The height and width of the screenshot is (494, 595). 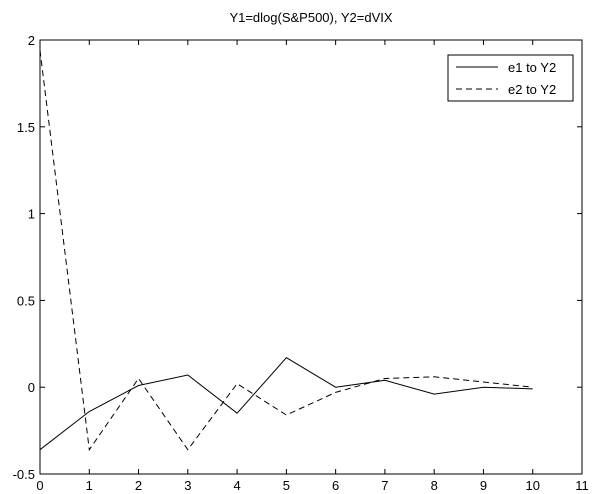 What do you see at coordinates (384, 485) in the screenshot?
I see `x-tick-label: 7` at bounding box center [384, 485].